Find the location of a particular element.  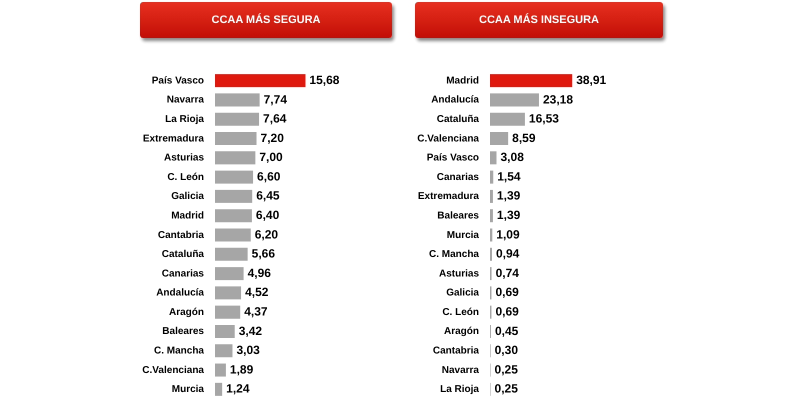

data-label: 15,68 is located at coordinates (324, 79).